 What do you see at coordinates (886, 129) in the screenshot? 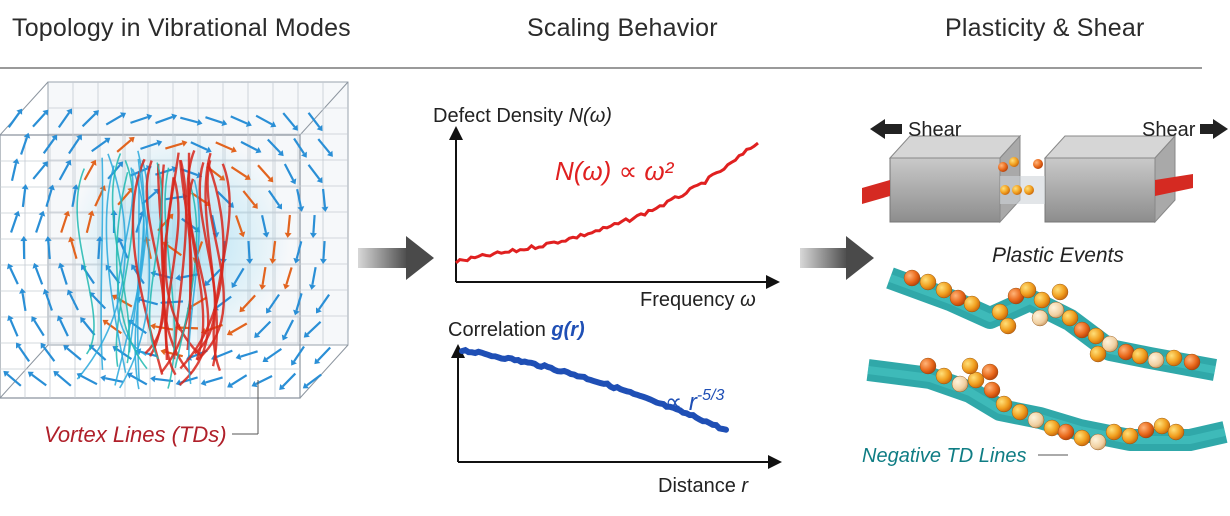
I see `shear-arrow-left` at bounding box center [886, 129].